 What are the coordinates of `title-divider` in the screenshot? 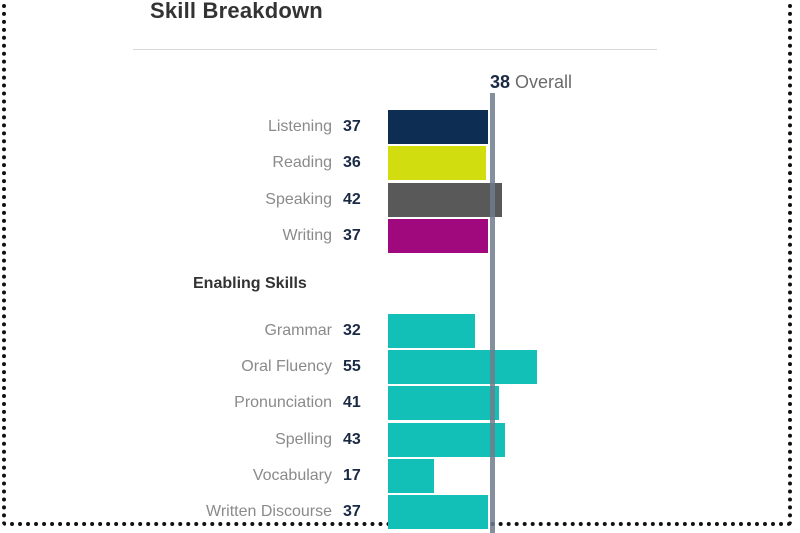 It's located at (395, 49).